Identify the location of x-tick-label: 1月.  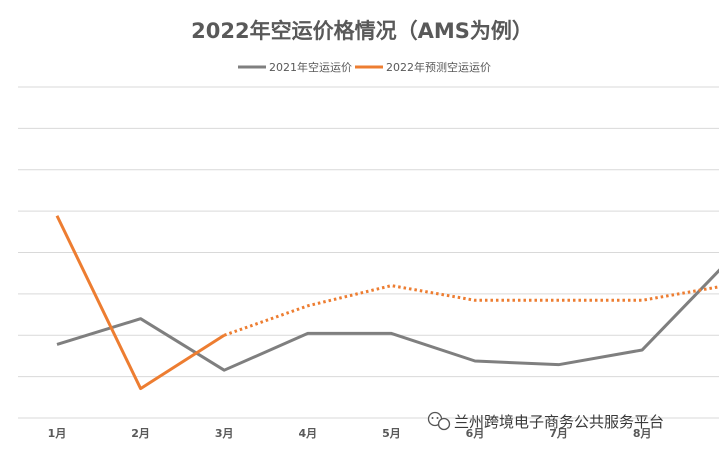
(57, 433).